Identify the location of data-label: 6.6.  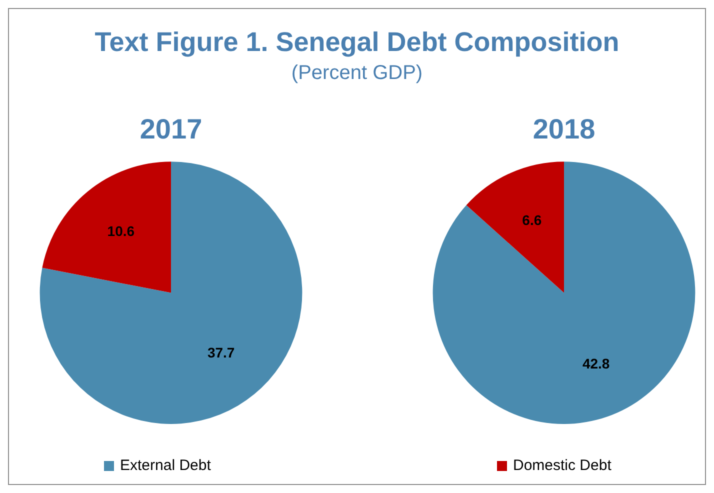
(532, 220).